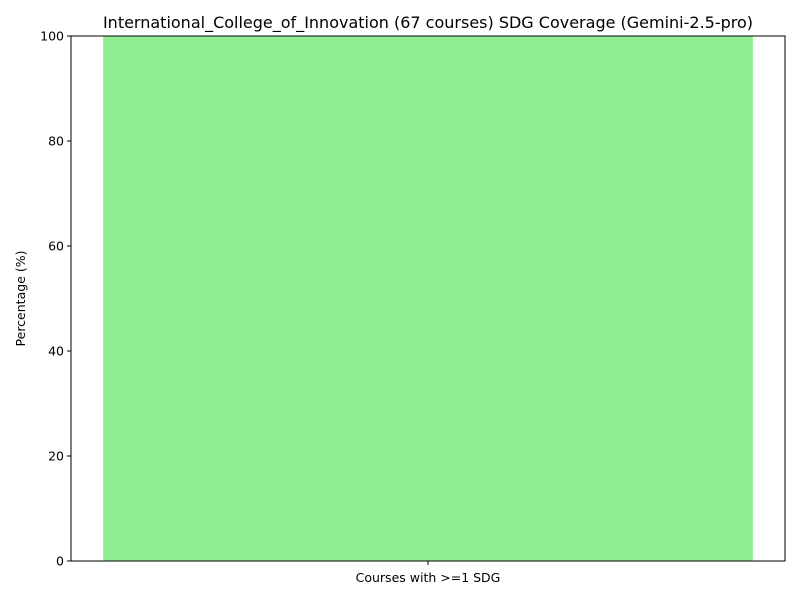  Describe the element at coordinates (55, 299) in the screenshot. I see `y-axis-ticks: 0 20 40 60 80 100` at that location.